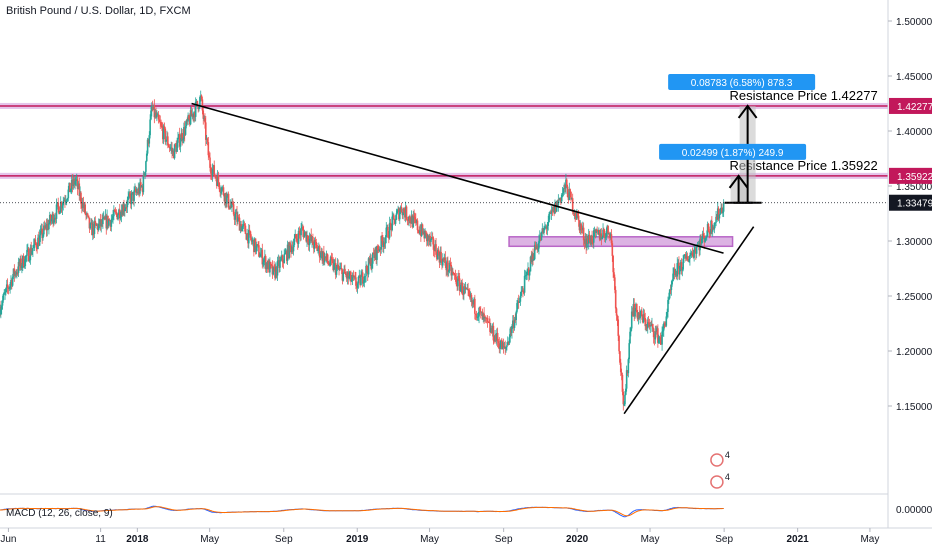 The image size is (932, 550). Describe the element at coordinates (747, 111) in the screenshot. I see `measure-arrowhead` at that location.